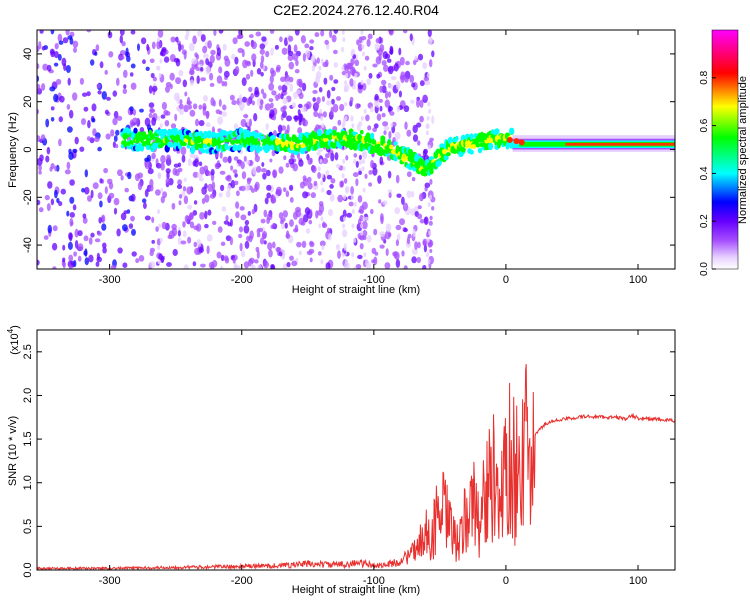  What do you see at coordinates (521, 142) in the screenshot?
I see `peak-blob` at bounding box center [521, 142].